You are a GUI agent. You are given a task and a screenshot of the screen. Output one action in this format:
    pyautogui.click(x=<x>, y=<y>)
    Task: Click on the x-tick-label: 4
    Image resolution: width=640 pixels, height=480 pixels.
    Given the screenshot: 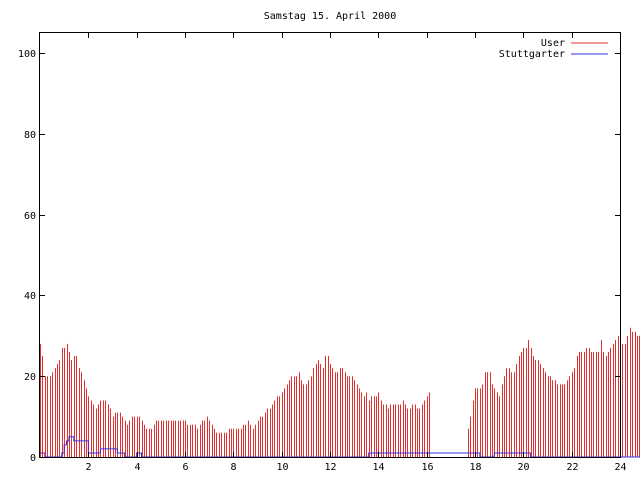 What is the action you would take?
    pyautogui.click(x=137, y=467)
    